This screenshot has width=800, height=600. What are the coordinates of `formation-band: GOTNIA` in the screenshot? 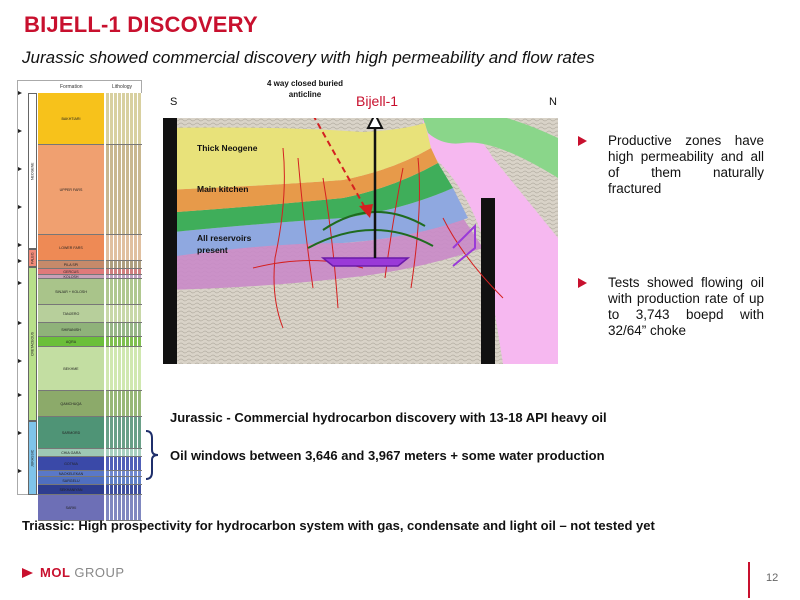 It's located at (71, 464).